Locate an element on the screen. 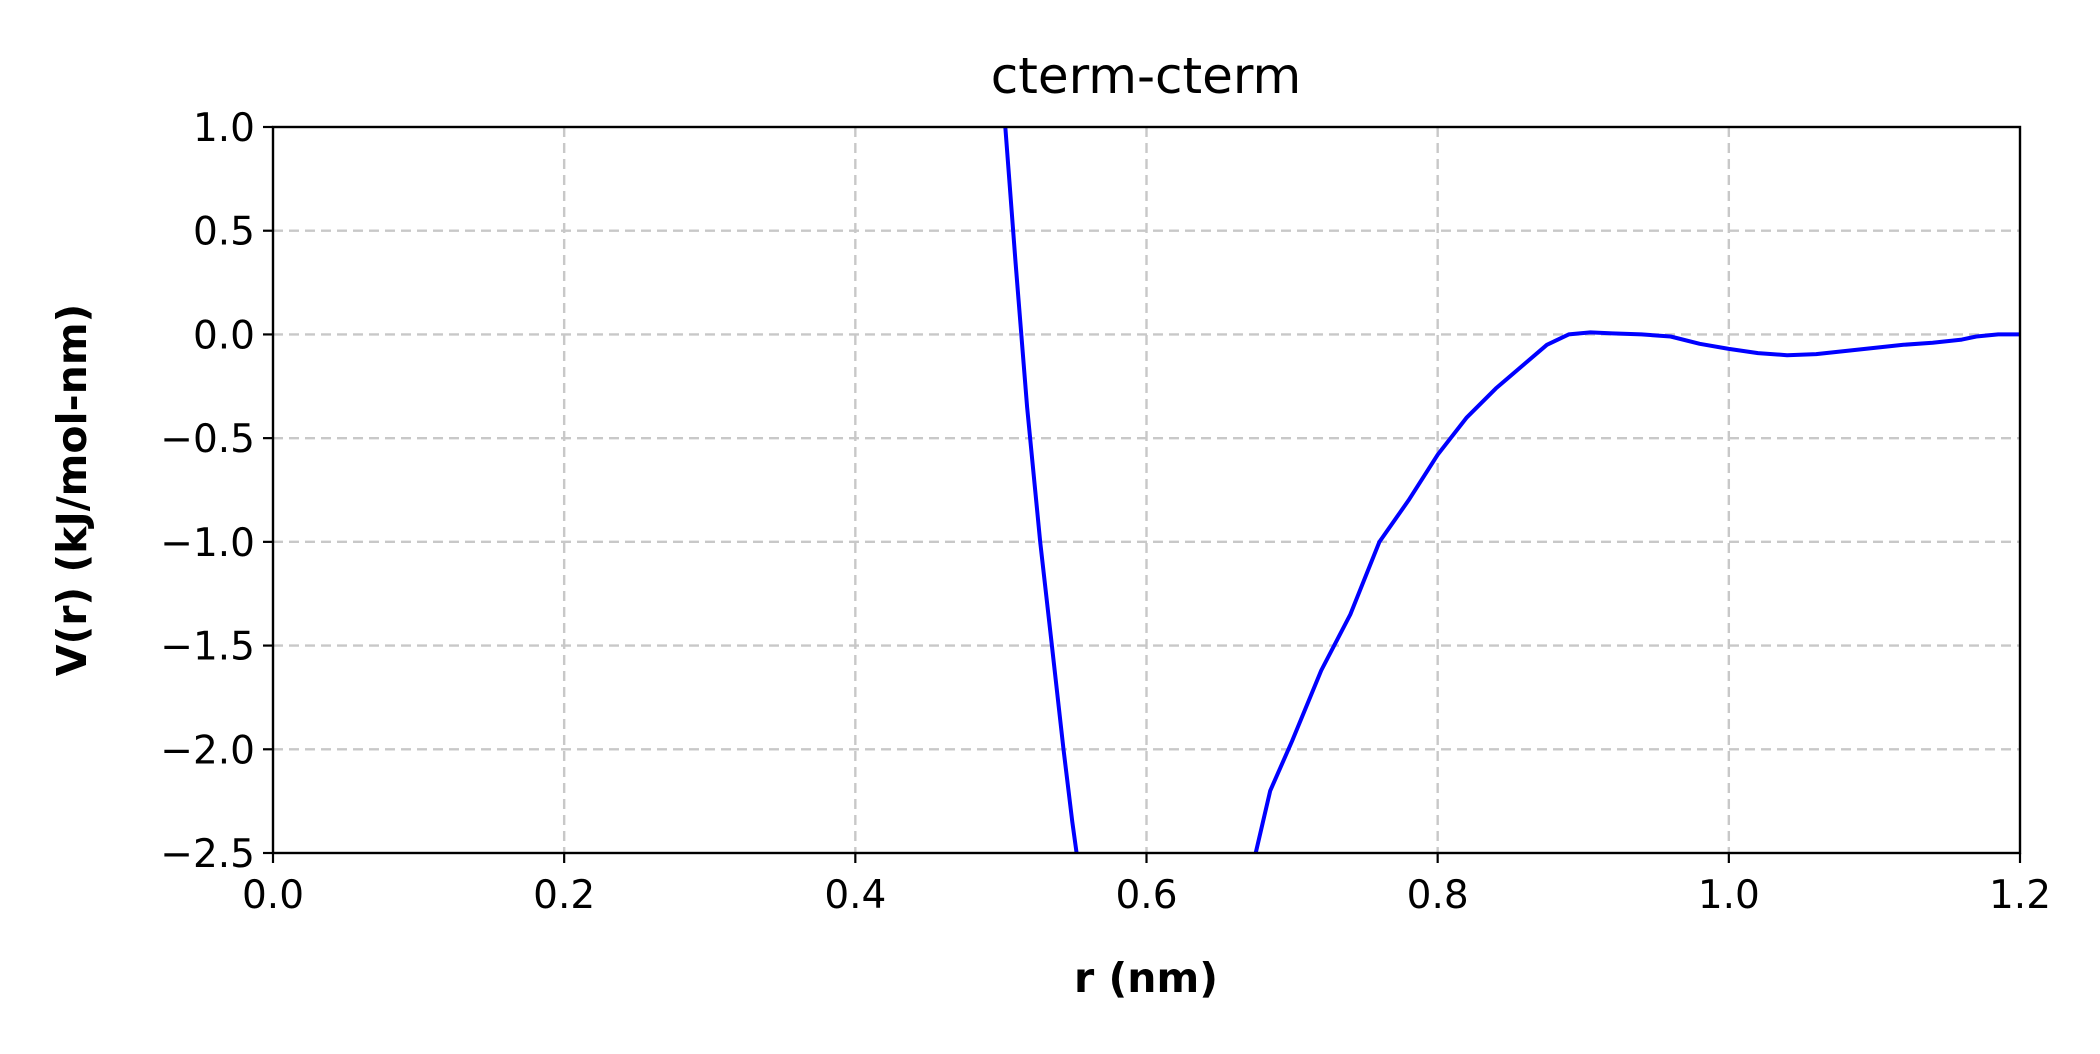  y-tick-label: 0.5 is located at coordinates (224, 232).